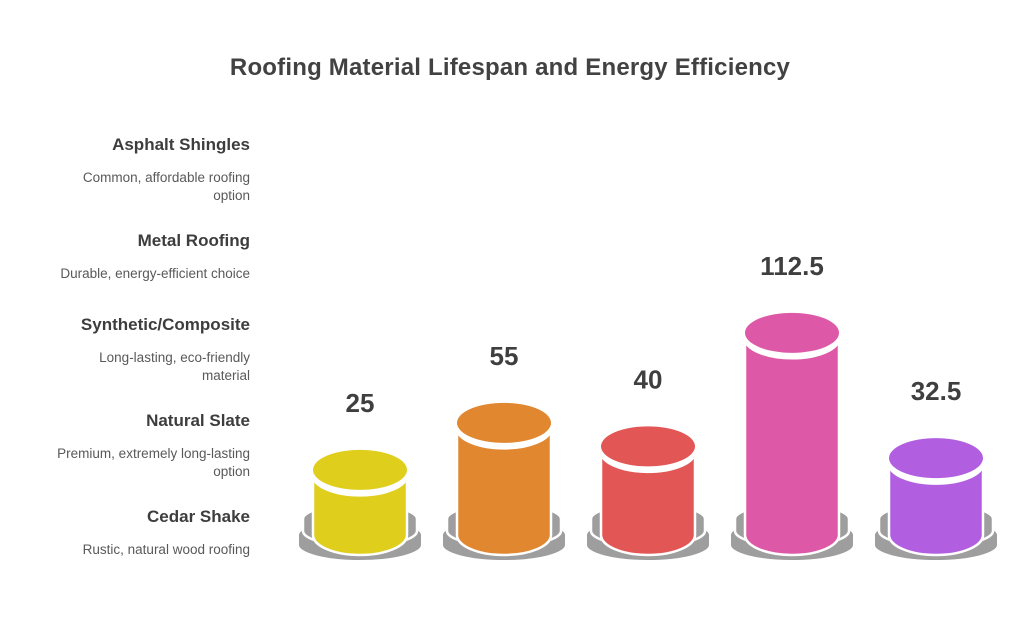  I want to click on bar-cedar-shake: 32.5, so click(936, 469).